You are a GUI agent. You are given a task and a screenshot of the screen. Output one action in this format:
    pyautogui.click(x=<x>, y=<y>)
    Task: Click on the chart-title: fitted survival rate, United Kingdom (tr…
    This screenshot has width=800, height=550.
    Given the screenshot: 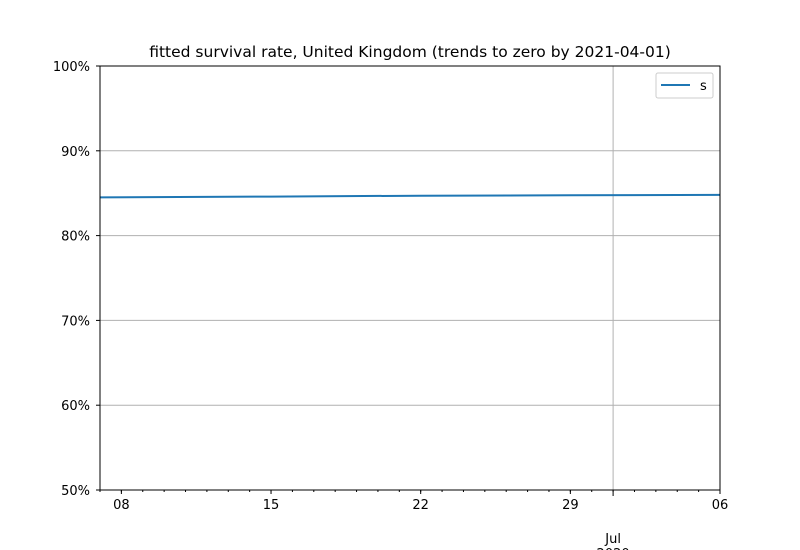 What is the action you would take?
    pyautogui.click(x=410, y=52)
    